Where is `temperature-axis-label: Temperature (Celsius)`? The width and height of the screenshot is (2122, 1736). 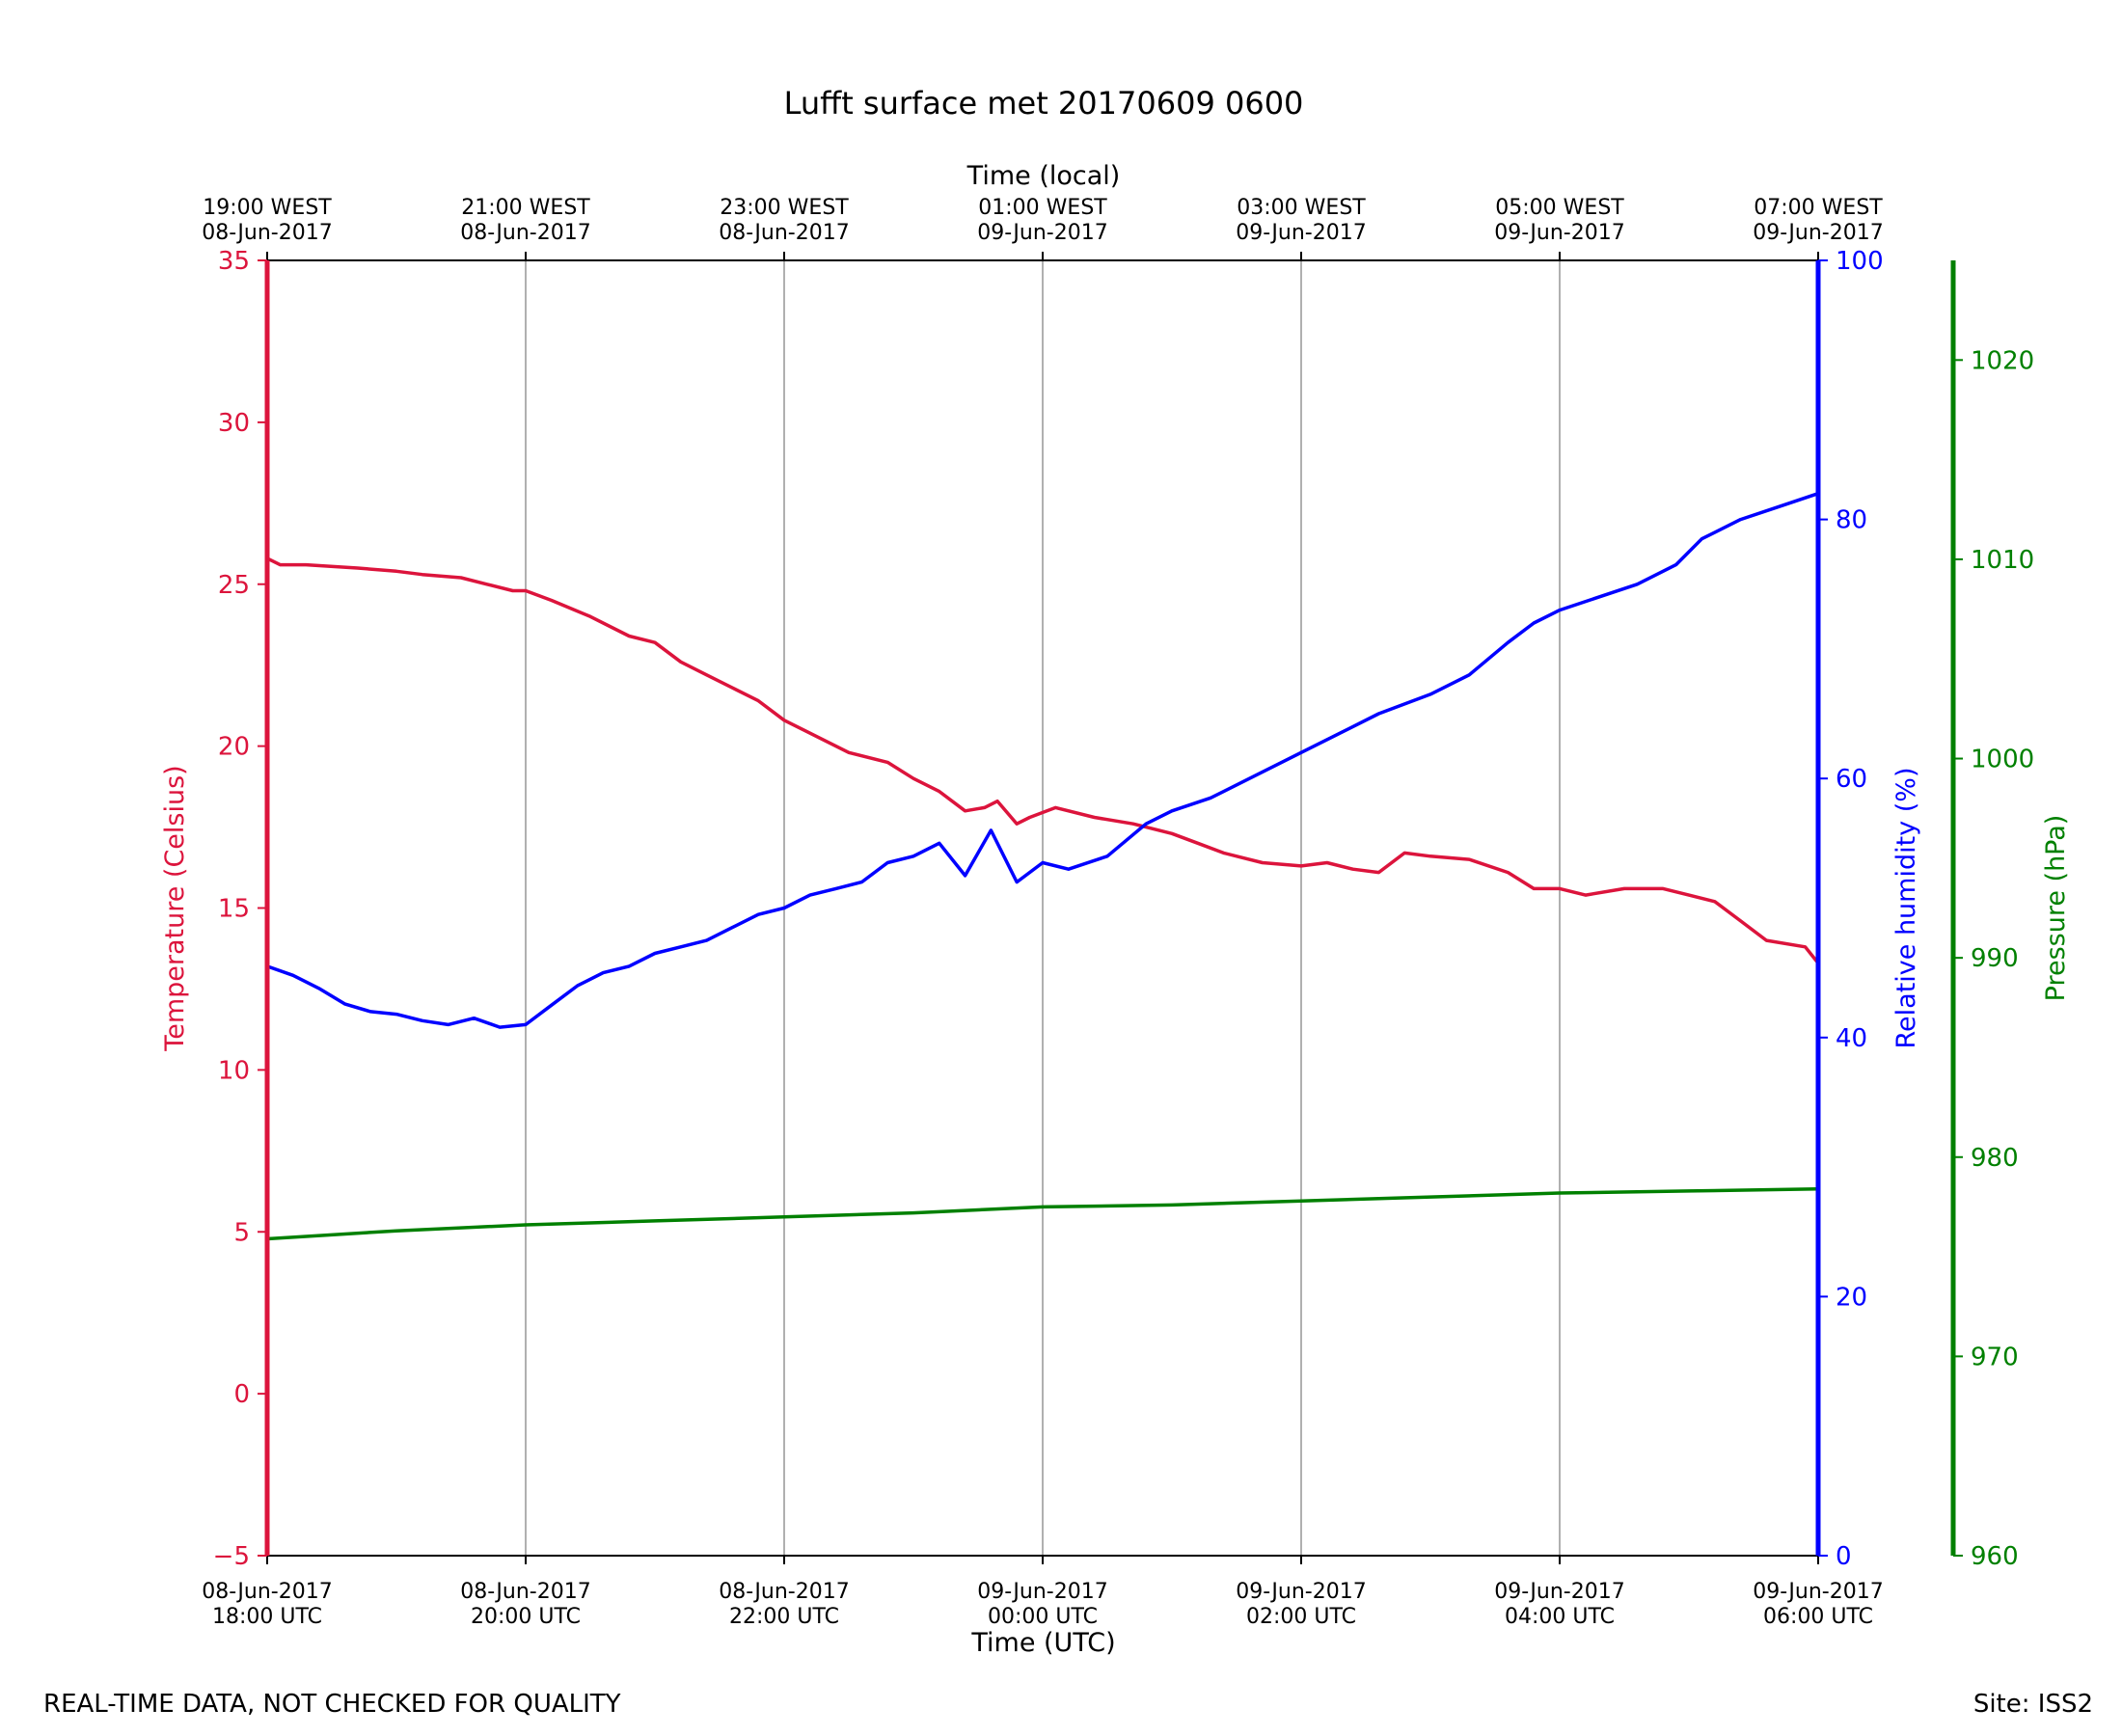 temperature-axis-label: Temperature (Celsius) is located at coordinates (175, 908).